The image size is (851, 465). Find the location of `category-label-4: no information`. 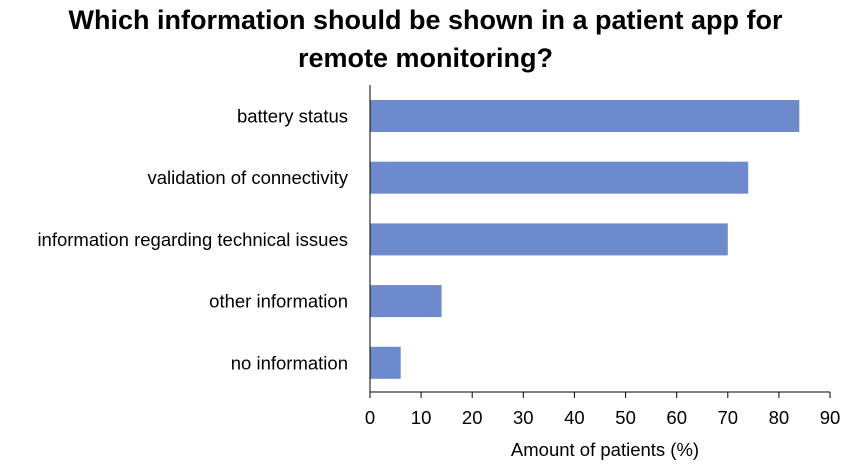

category-label-4: no information is located at coordinates (289, 362).